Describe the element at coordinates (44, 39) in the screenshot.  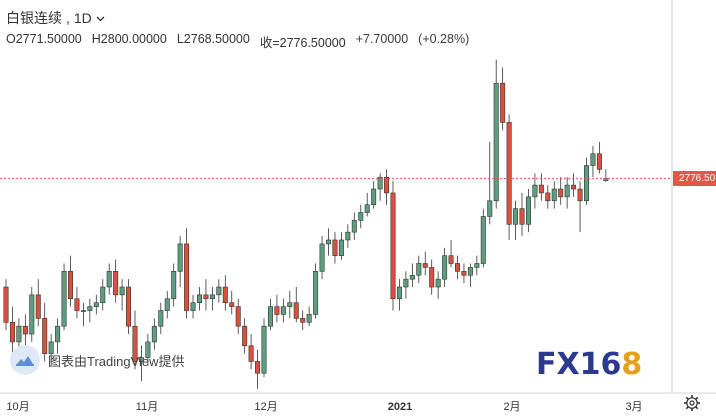
I see `open-value: O2771.50000` at that location.